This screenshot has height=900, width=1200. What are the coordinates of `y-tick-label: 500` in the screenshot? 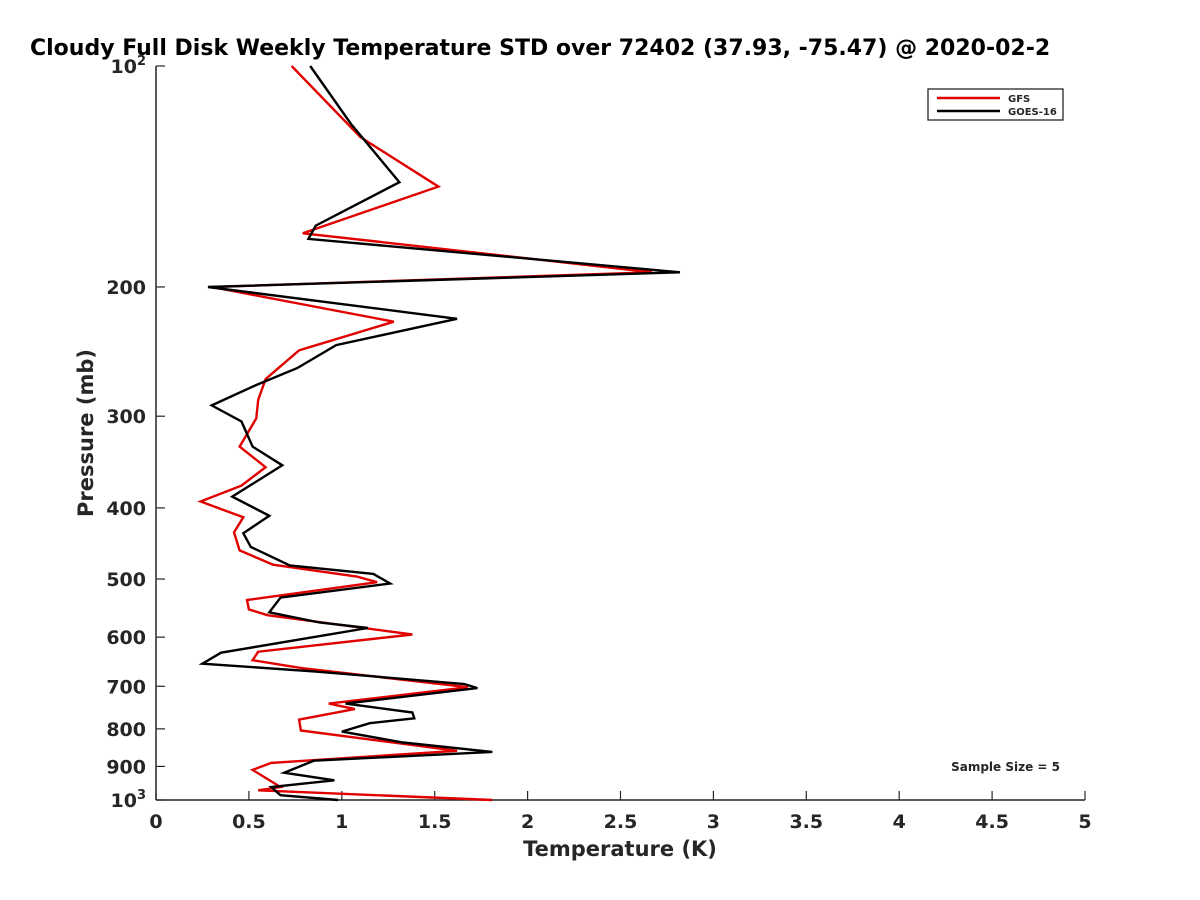 It's located at (126, 580).